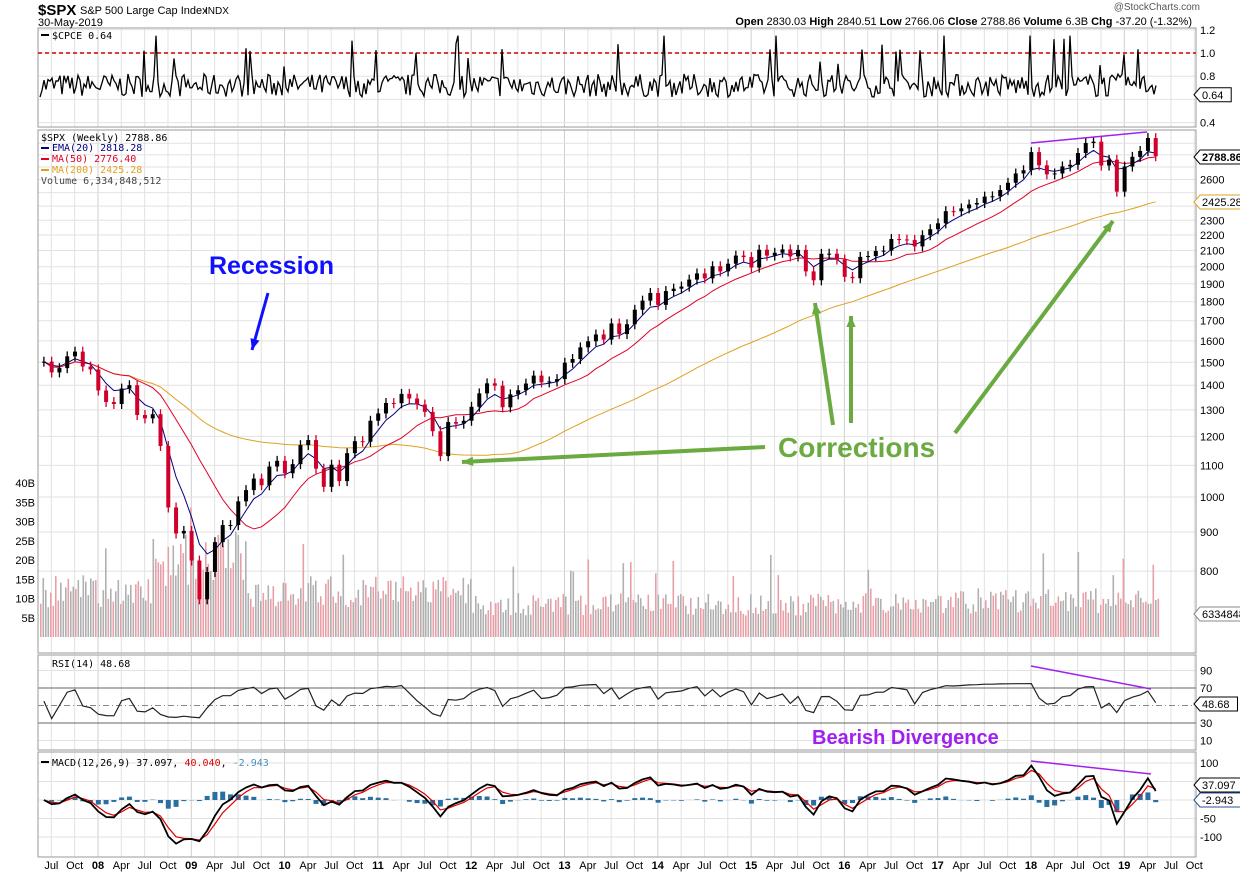  Describe the element at coordinates (1091, 767) in the screenshot. I see `macd-divergence-line` at that location.